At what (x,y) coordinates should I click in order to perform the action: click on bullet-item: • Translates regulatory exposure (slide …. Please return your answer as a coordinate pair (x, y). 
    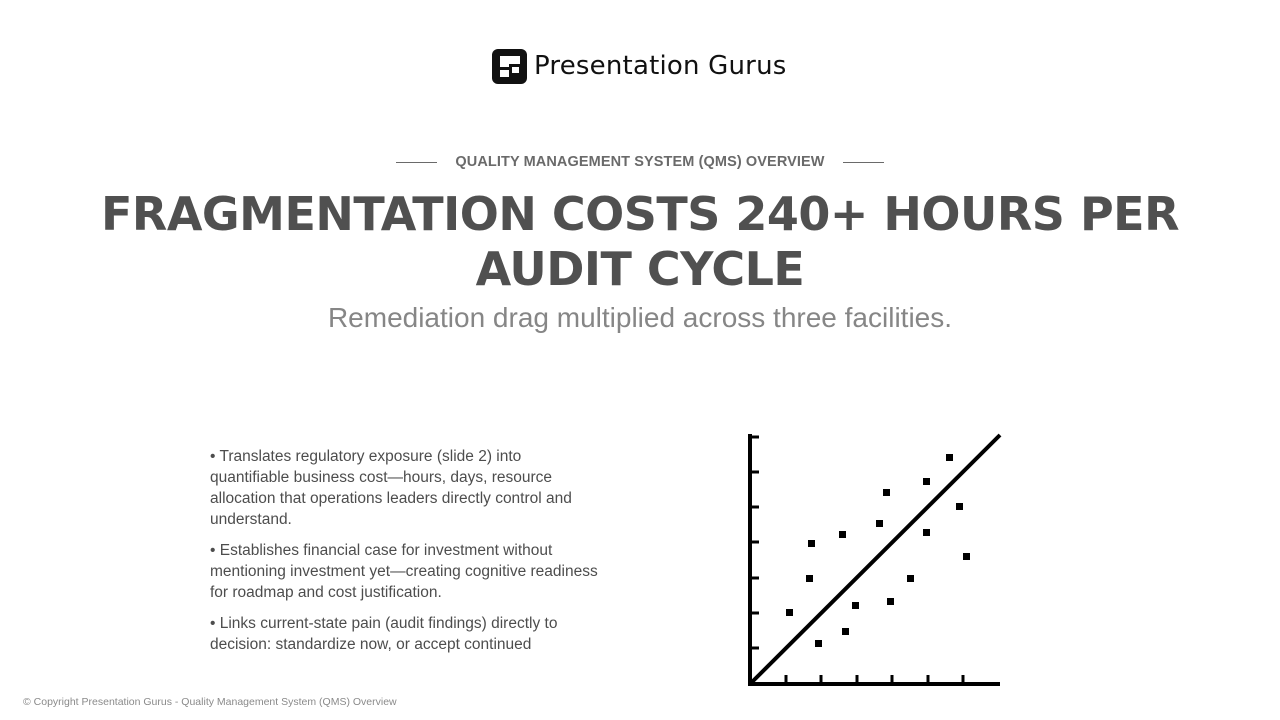
    Looking at the image, I should click on (391, 488).